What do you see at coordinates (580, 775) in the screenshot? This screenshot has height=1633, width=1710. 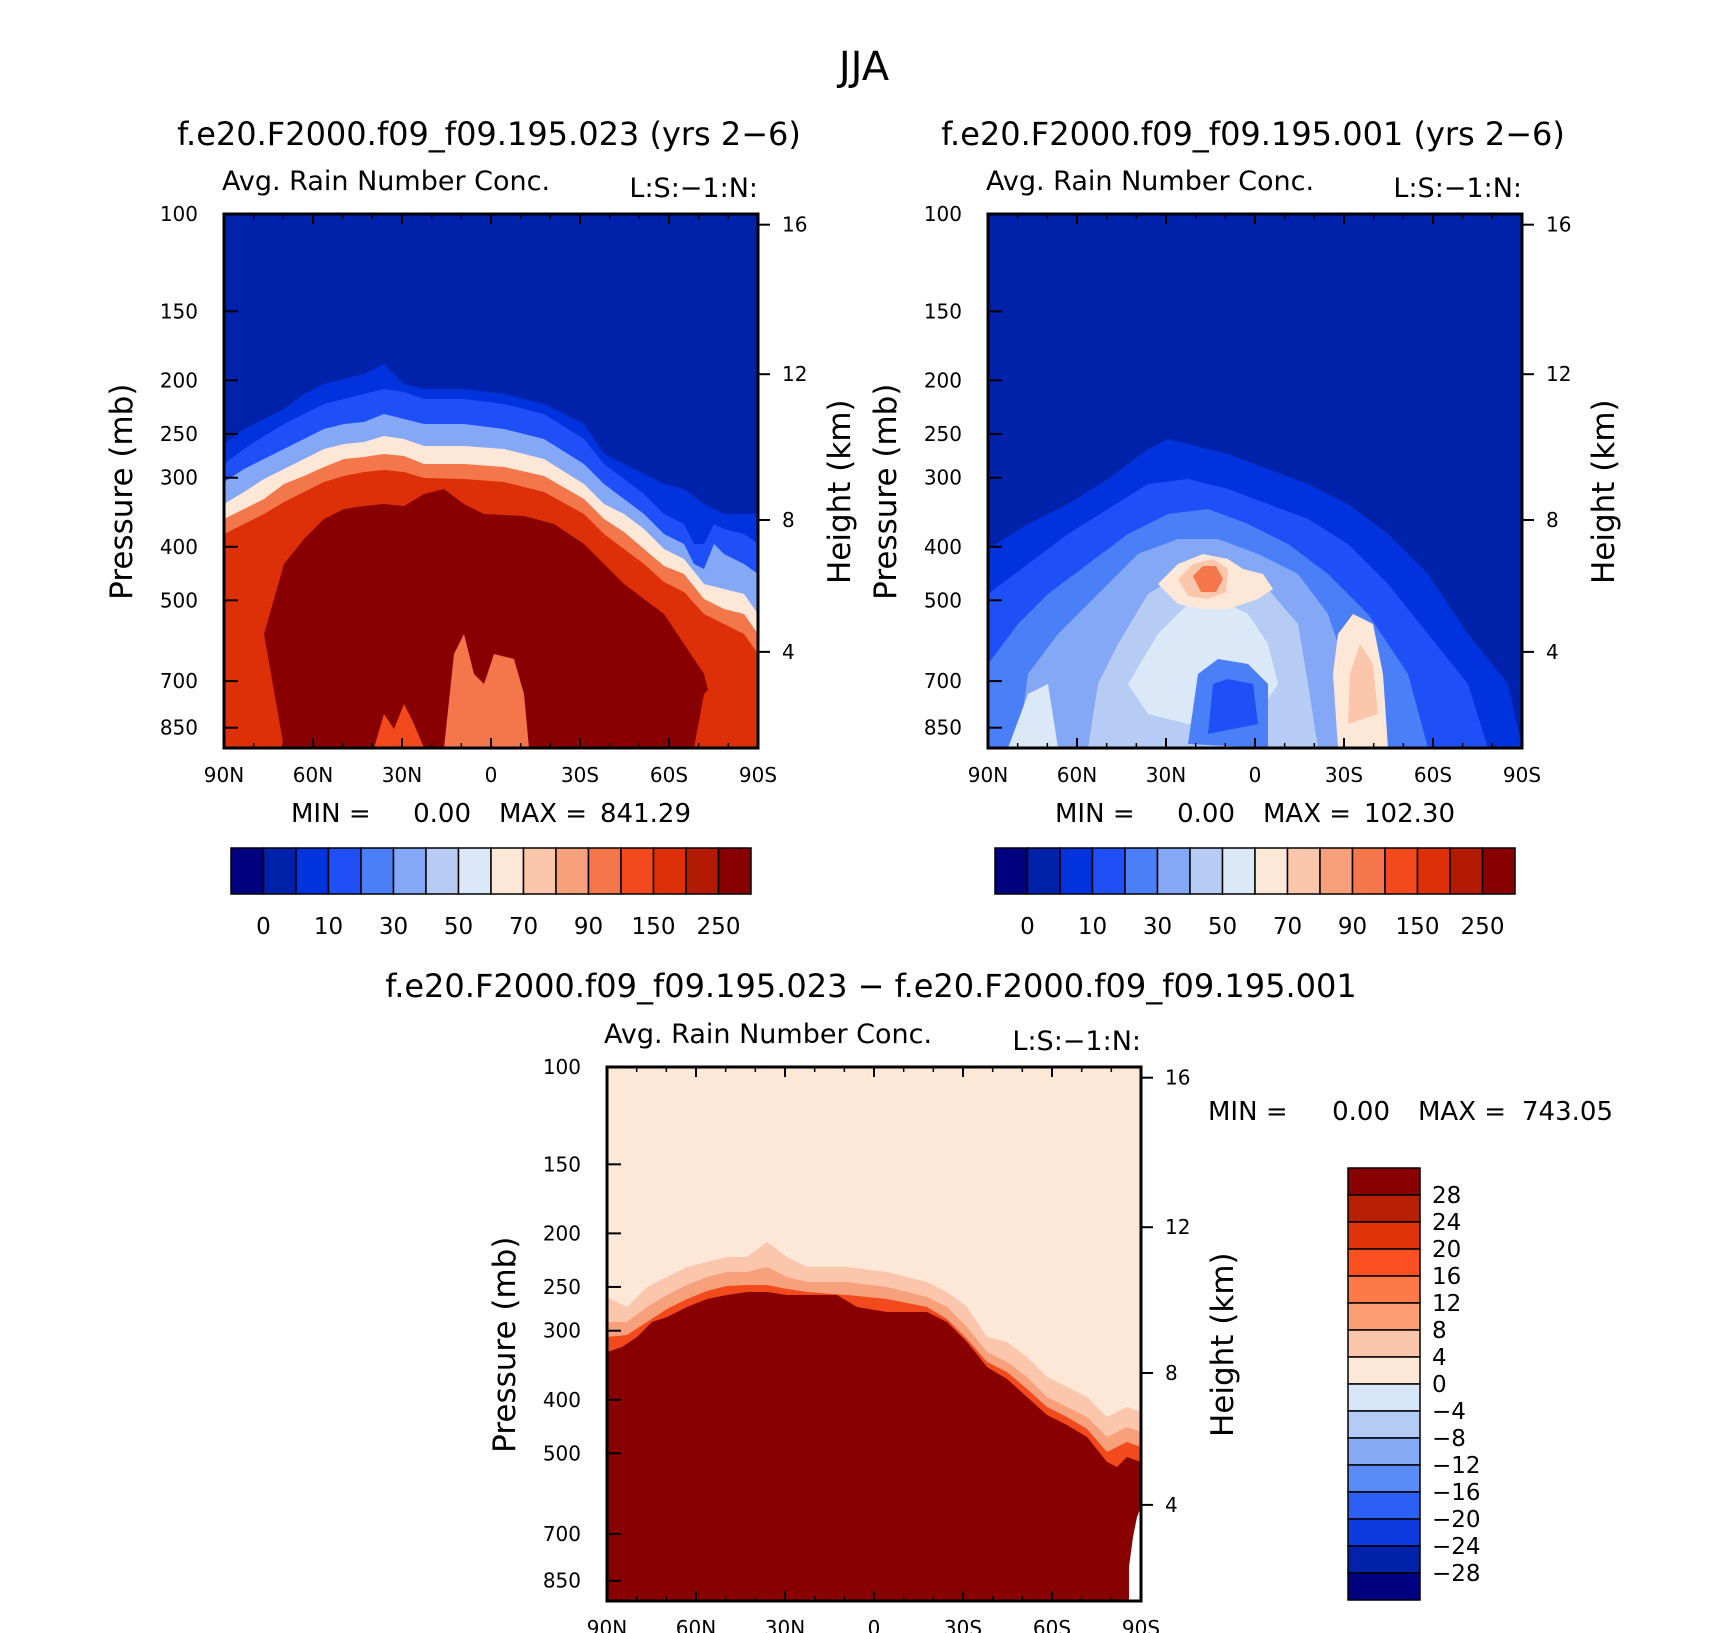 I see `x-tick-label: 30S` at bounding box center [580, 775].